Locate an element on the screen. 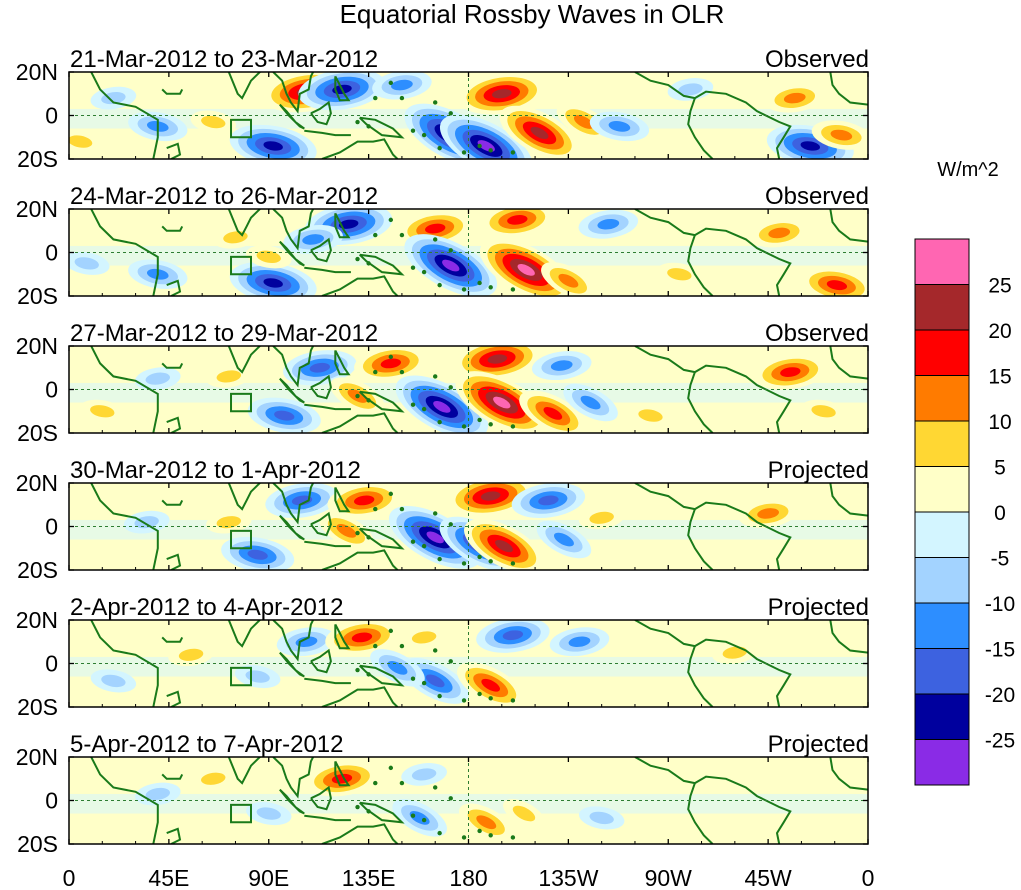 This screenshot has height=890, width=1021. reference-region-box is located at coordinates (241, 402).